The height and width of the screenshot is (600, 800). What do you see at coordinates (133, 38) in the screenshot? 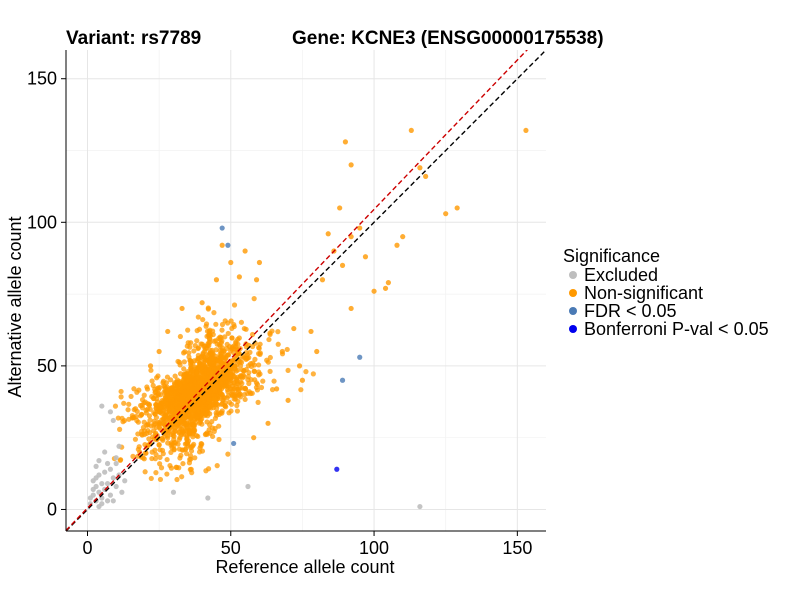
I see `chart-title-variant: Variant: rs7789` at bounding box center [133, 38].